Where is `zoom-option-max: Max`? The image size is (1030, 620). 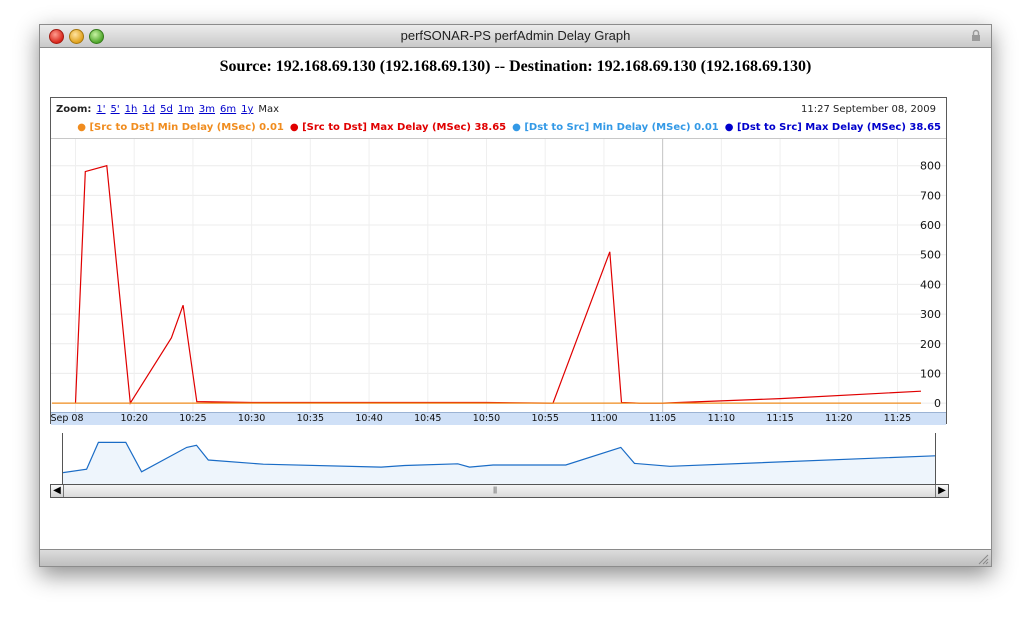
zoom-option-max: Max is located at coordinates (269, 109).